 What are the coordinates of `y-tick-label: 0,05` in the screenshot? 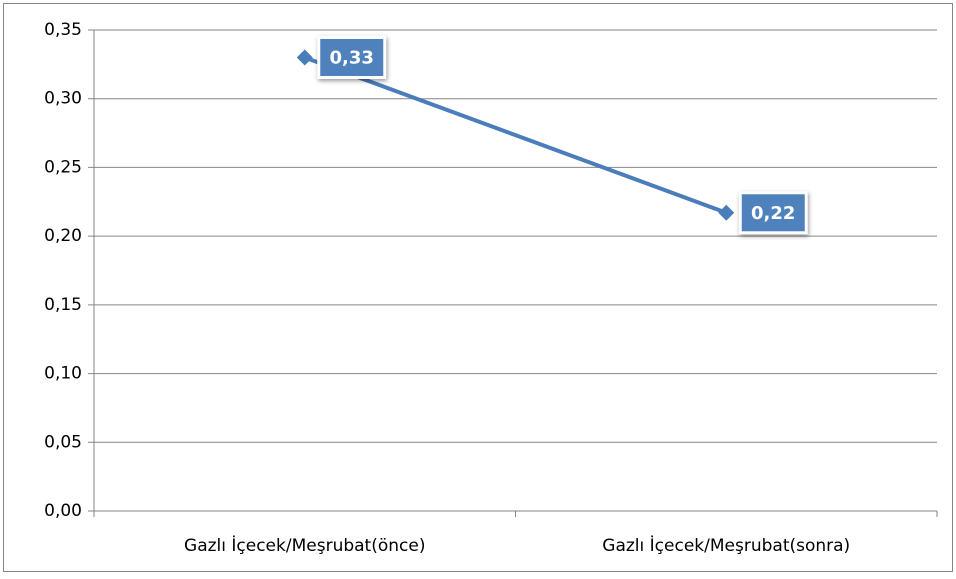 It's located at (63, 442).